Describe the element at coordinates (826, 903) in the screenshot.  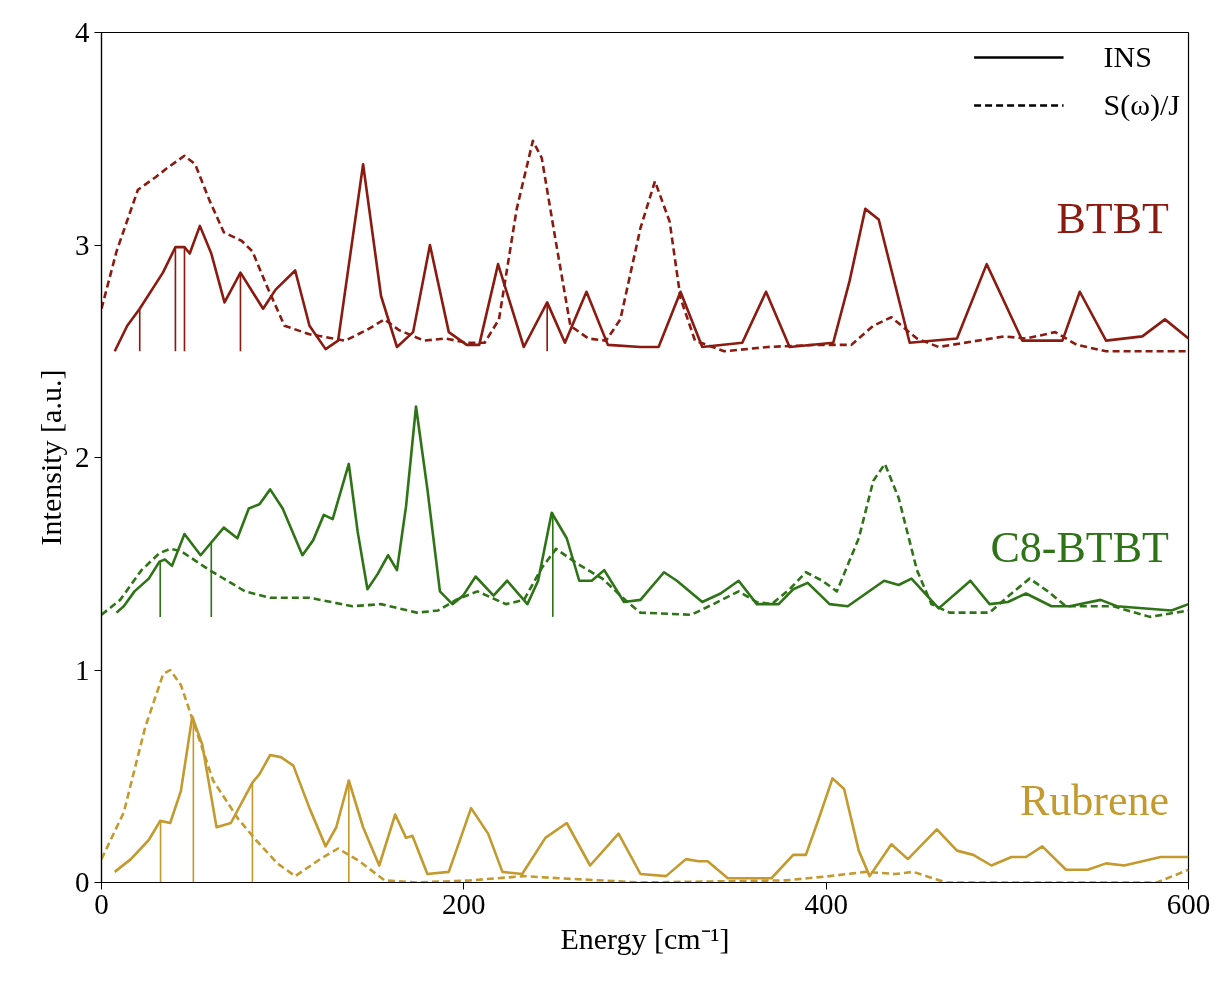
I see `x-tick-label: 400` at that location.